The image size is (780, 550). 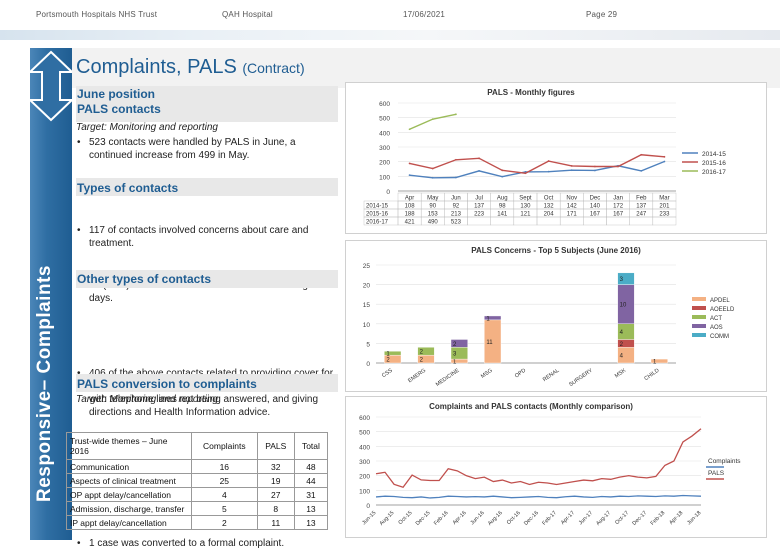 What do you see at coordinates (456, 214) in the screenshot?
I see `table-value-cell: 213` at bounding box center [456, 214].